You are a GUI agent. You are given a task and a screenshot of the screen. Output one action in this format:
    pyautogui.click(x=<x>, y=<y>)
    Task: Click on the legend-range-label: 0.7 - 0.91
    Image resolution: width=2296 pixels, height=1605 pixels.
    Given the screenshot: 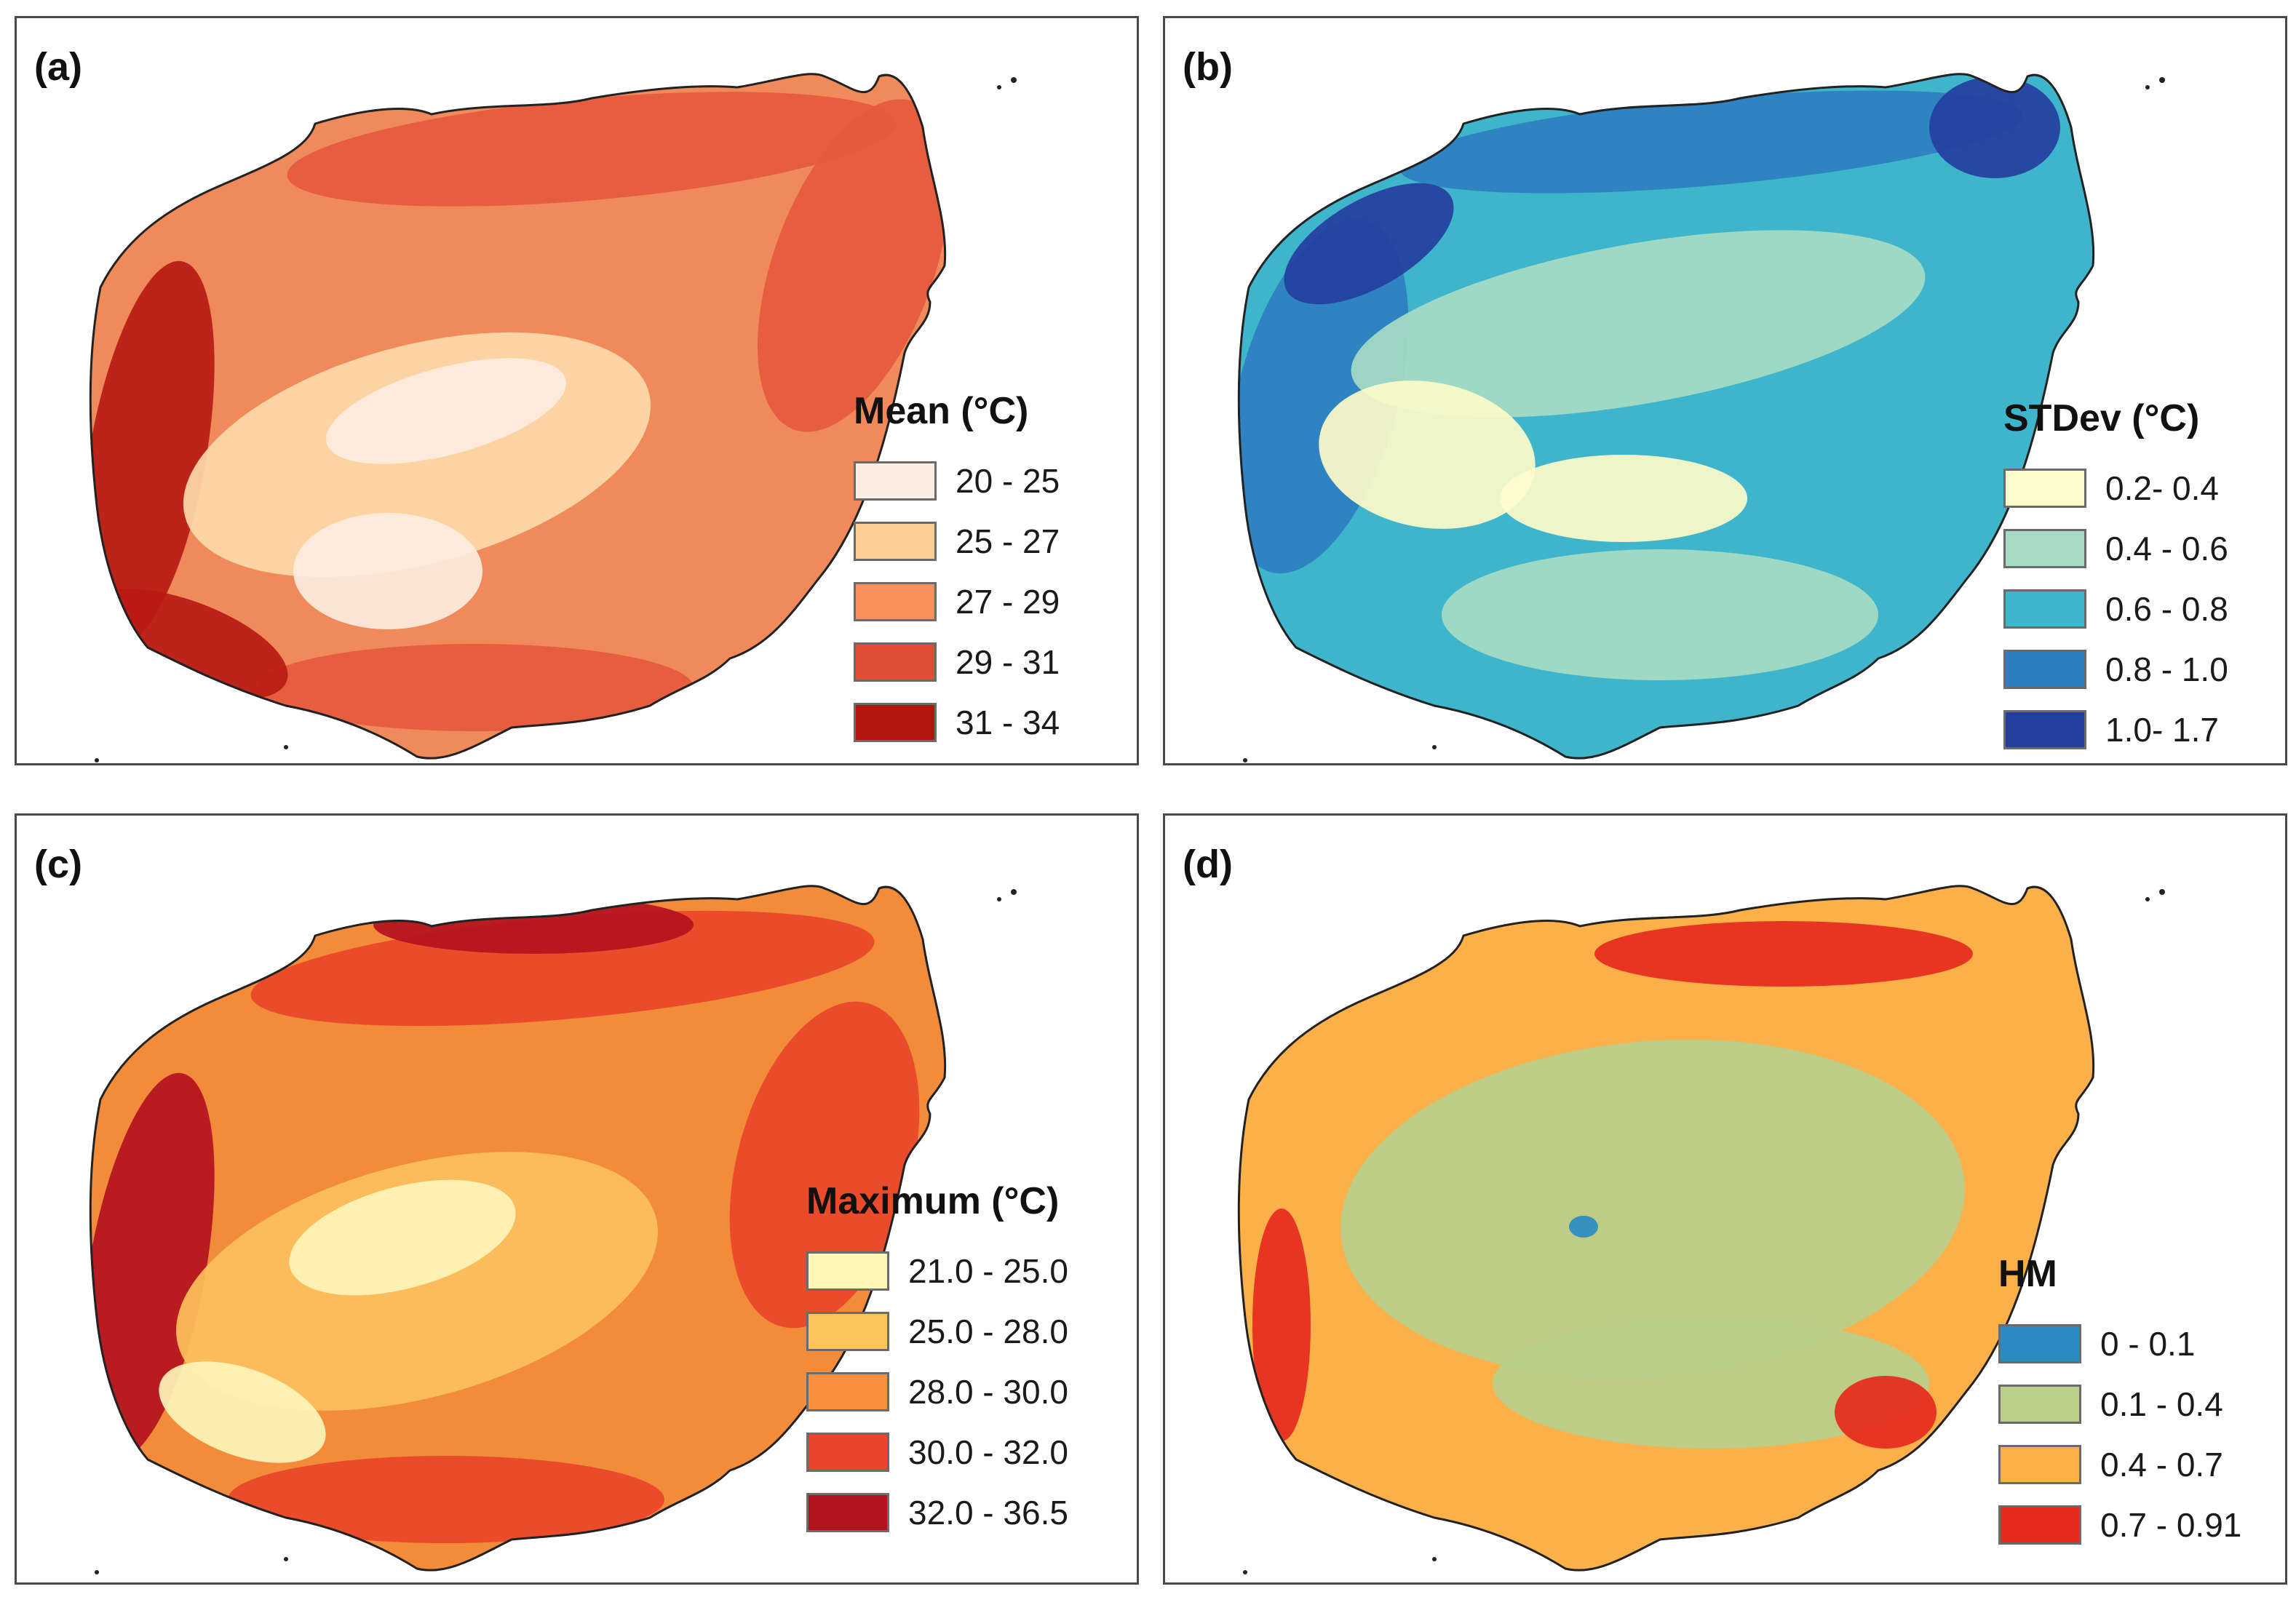 What is the action you would take?
    pyautogui.click(x=2171, y=1524)
    